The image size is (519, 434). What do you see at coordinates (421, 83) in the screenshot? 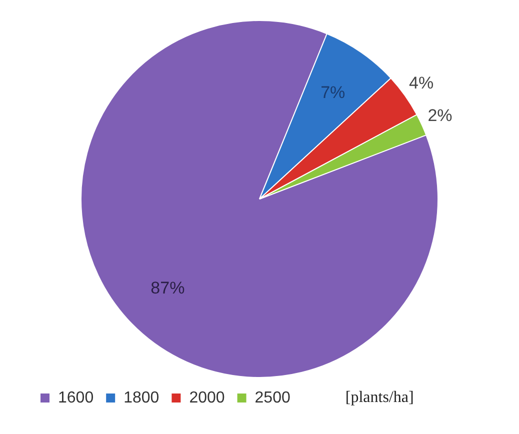
I see `data-label: 4%` at bounding box center [421, 83].